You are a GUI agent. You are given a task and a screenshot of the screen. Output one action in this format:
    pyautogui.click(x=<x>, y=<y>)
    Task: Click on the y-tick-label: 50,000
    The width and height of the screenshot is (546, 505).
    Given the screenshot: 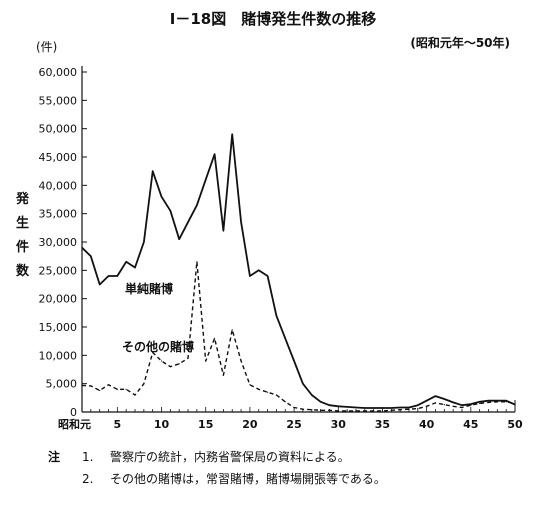 What is the action you would take?
    pyautogui.click(x=58, y=129)
    